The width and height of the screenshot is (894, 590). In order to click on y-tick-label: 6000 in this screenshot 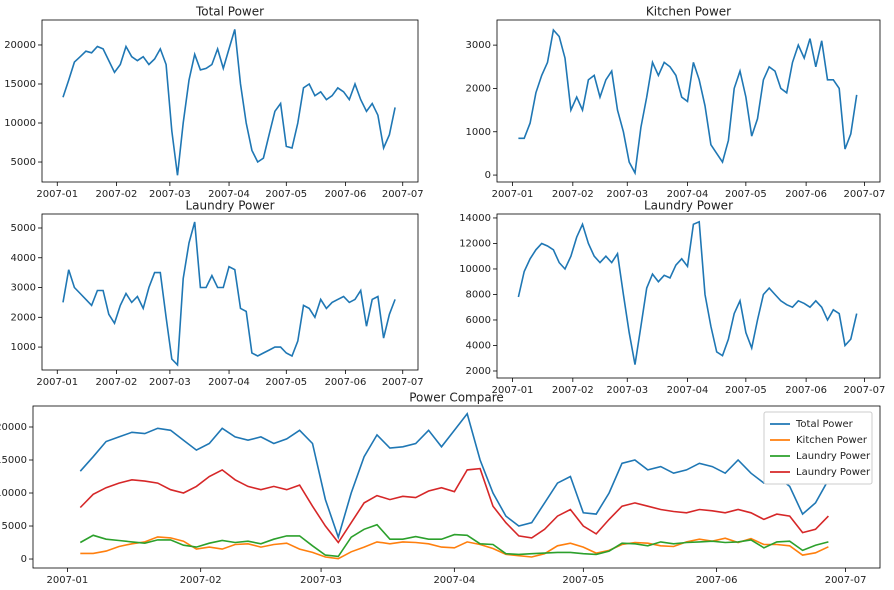, I will do `click(478, 320)`.